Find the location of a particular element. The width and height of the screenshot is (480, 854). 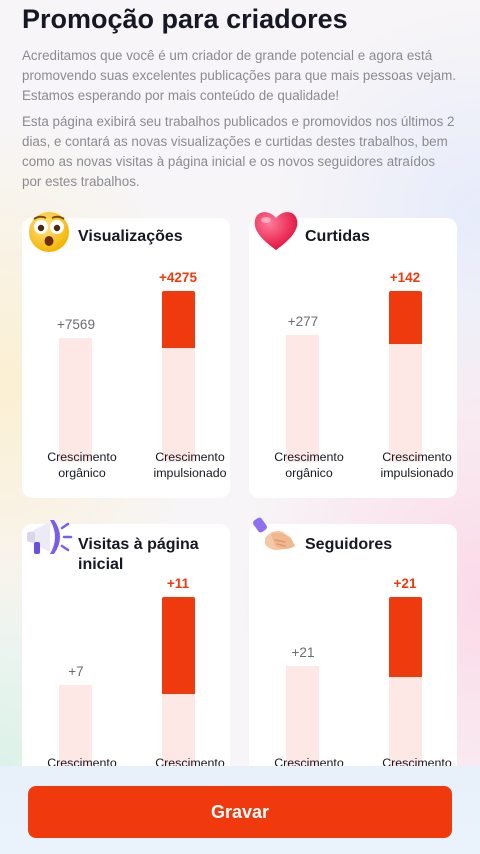

followers-boosted-bar is located at coordinates (405, 637).